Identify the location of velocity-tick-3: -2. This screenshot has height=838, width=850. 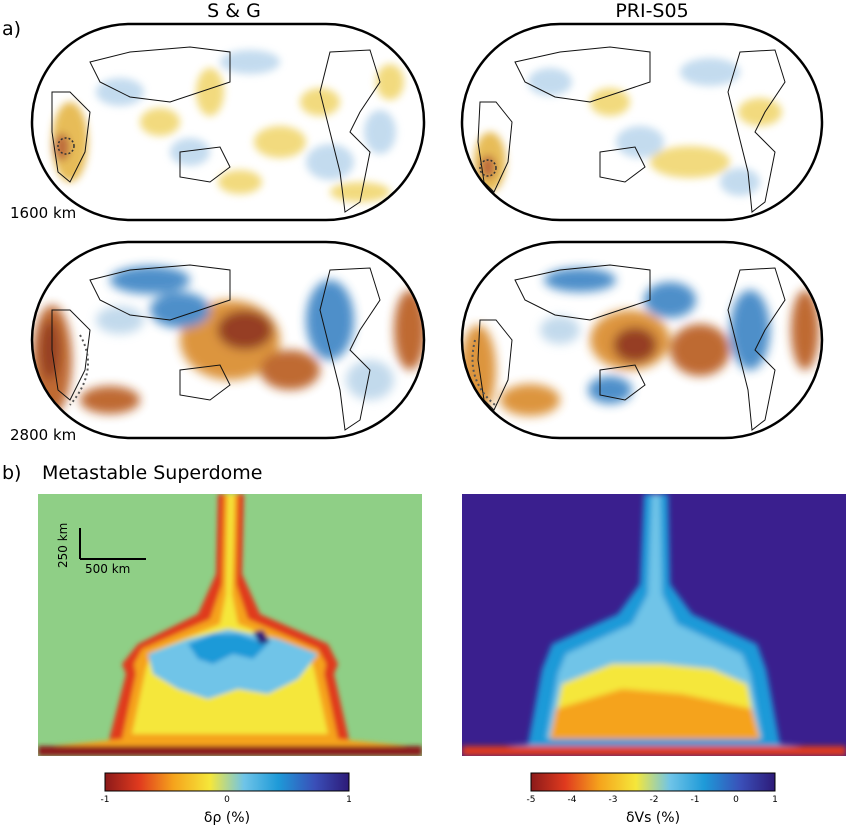
(654, 800).